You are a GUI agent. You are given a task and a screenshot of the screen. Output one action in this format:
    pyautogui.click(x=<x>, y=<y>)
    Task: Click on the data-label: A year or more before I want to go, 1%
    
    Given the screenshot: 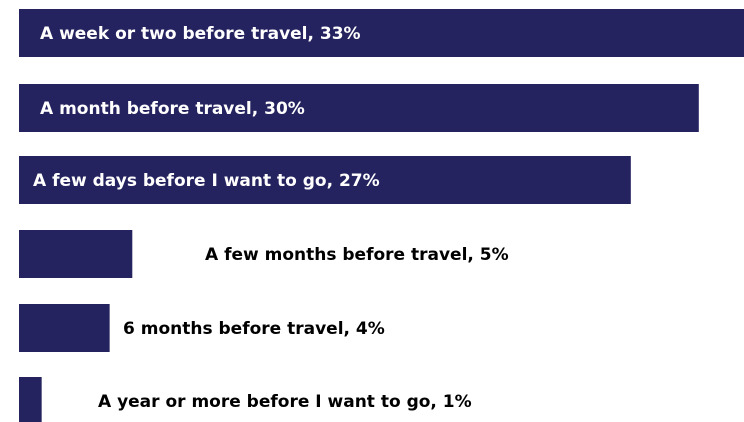 What is the action you would take?
    pyautogui.click(x=285, y=402)
    